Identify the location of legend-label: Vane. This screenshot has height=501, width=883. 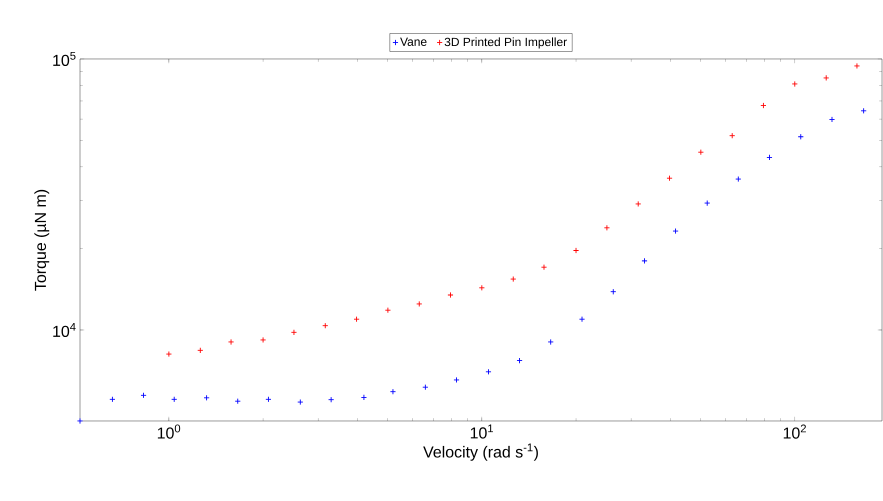
(413, 42).